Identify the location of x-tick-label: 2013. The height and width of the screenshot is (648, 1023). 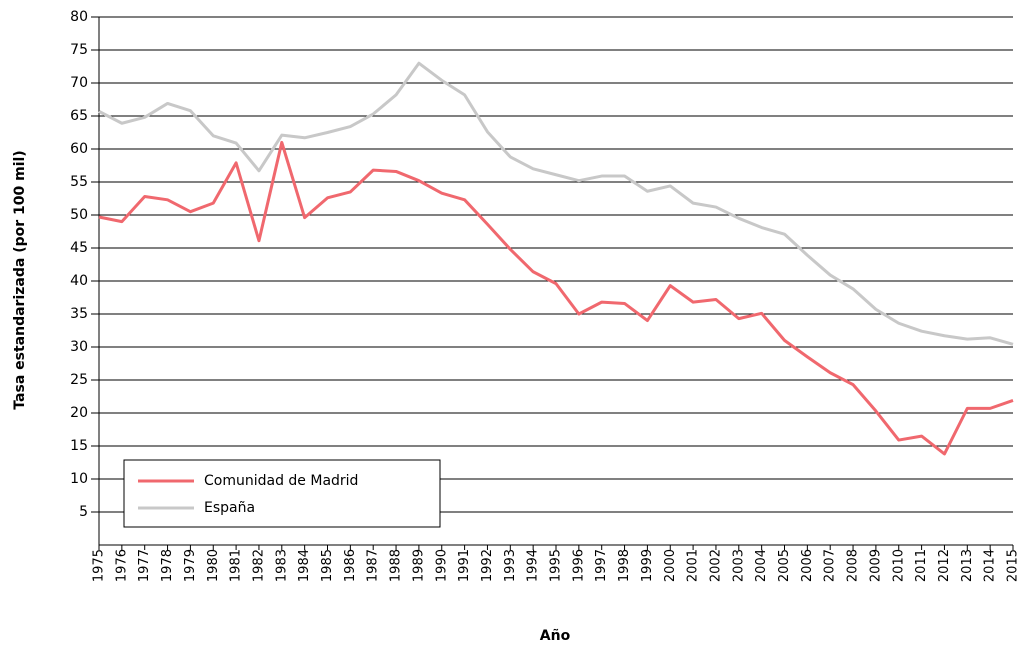
(967, 565).